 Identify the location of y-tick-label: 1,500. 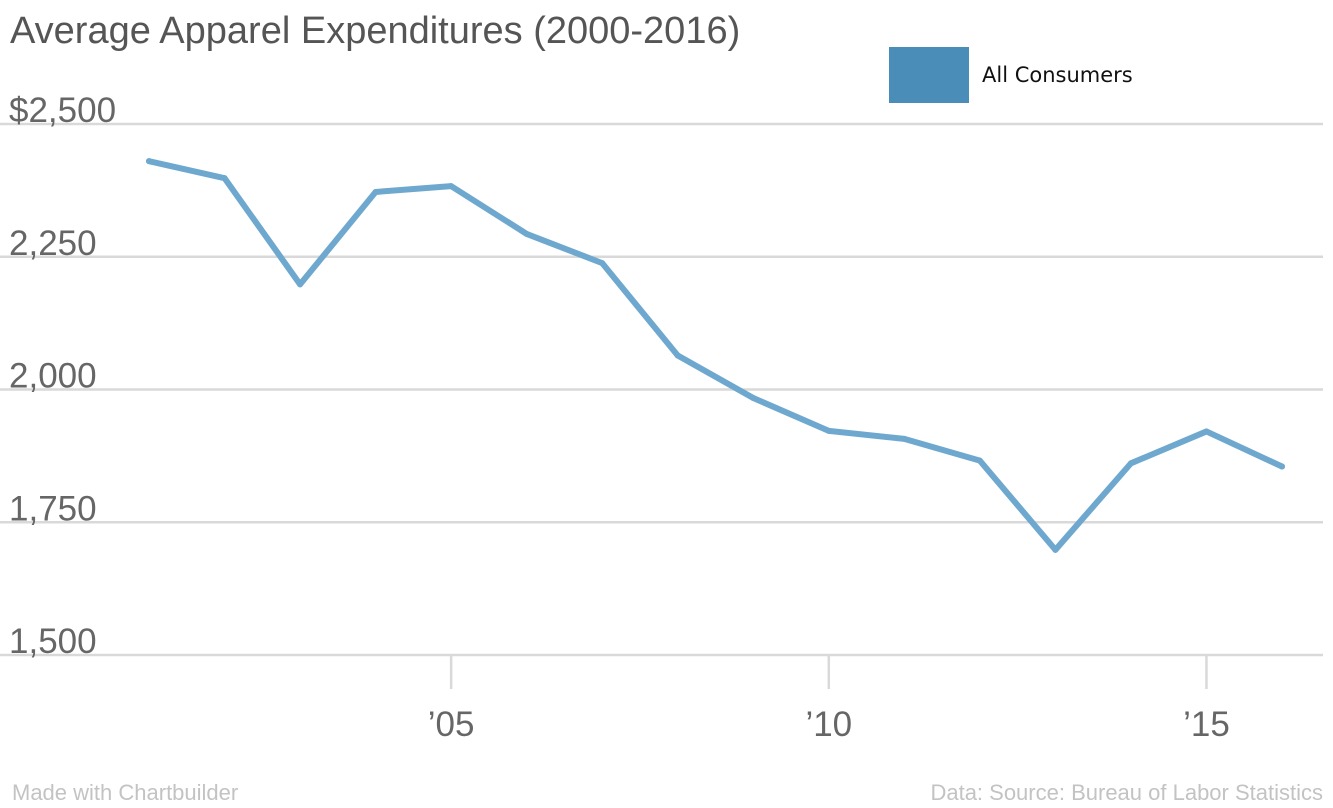
(53, 641).